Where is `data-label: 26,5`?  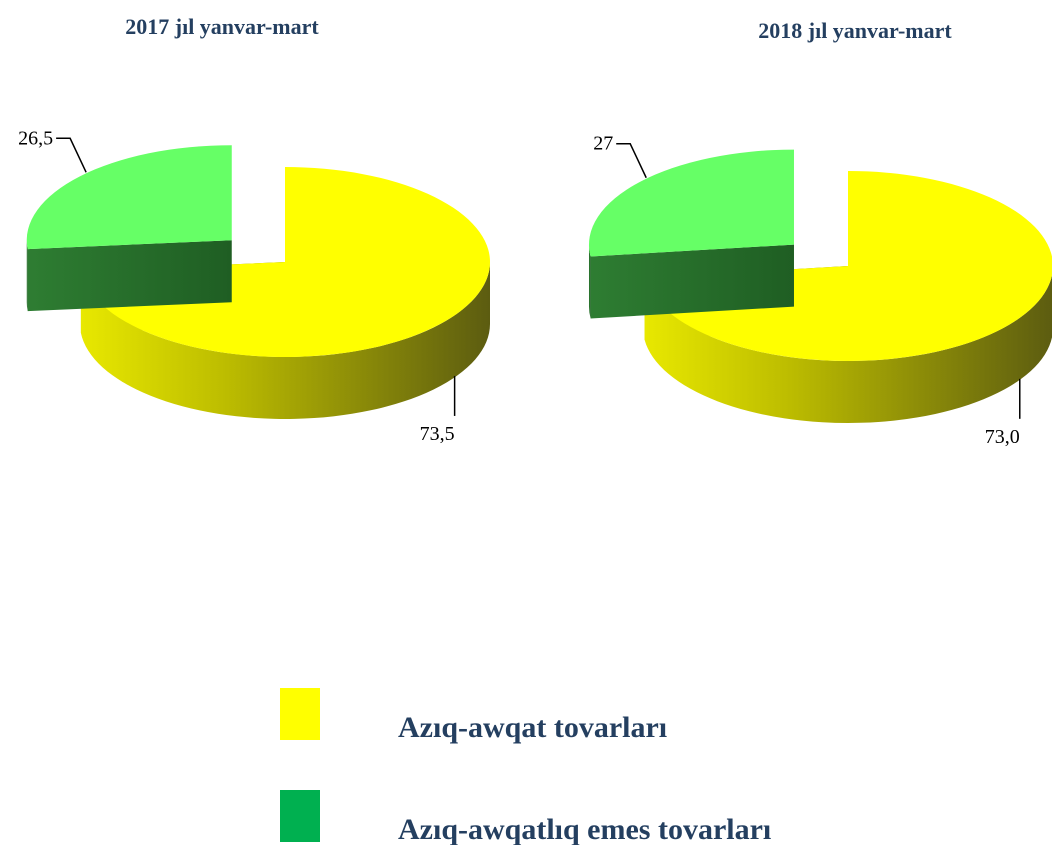 data-label: 26,5 is located at coordinates (35, 138).